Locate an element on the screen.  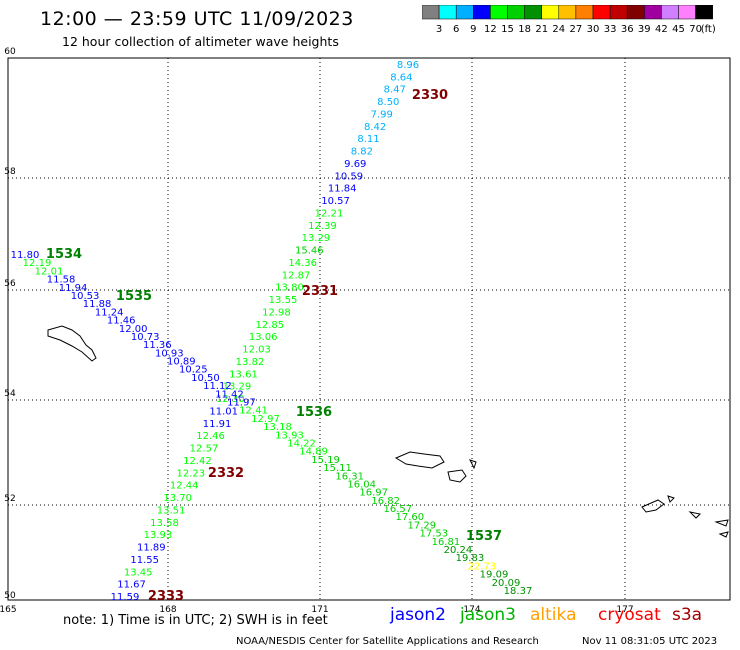
wave-height-label: 12.30 is located at coordinates (230, 399).